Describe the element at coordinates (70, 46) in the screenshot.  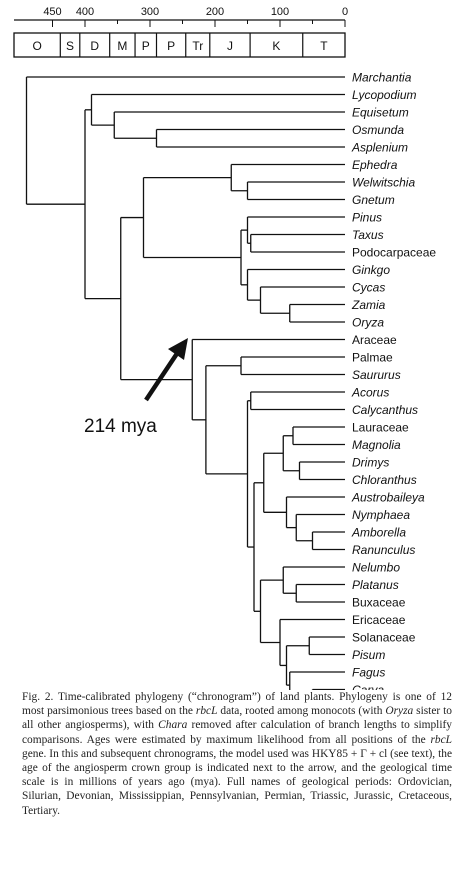
I see `period-label: S` at that location.